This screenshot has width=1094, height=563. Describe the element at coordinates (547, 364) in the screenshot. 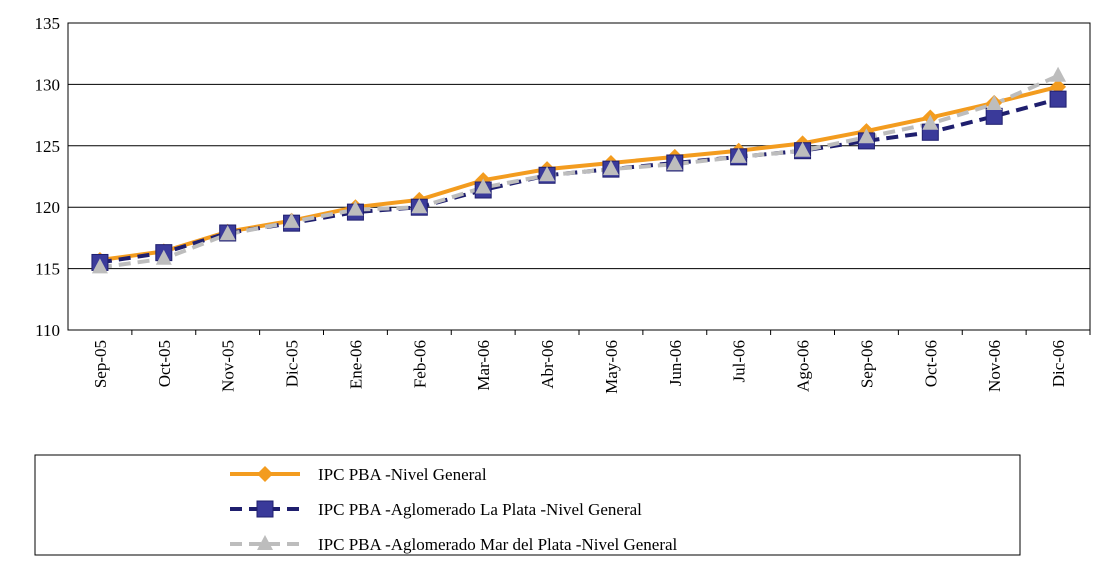

I see `x-tick-label: Abr-06` at that location.